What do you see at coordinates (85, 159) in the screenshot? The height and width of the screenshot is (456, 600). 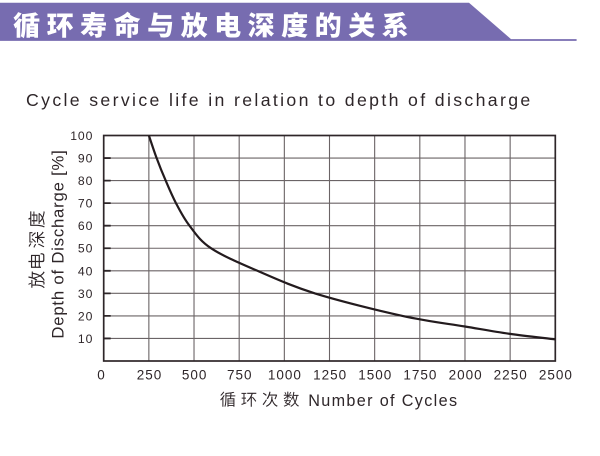 I see `svg-text: 90` at bounding box center [85, 159].